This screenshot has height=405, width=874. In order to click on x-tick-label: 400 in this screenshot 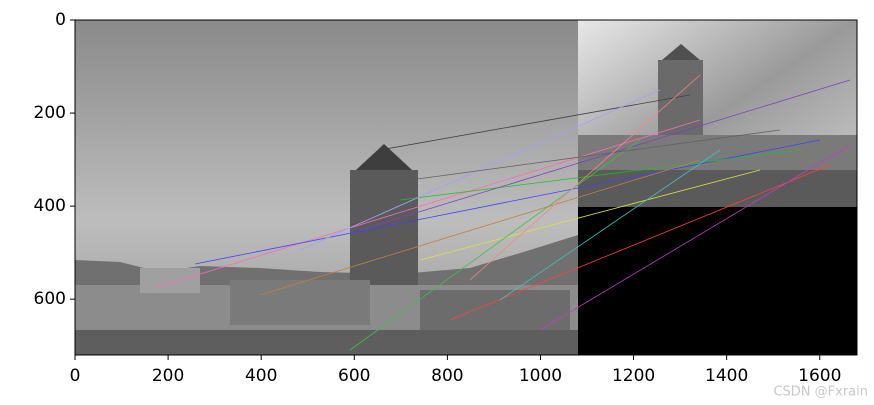, I will do `click(261, 376)`.